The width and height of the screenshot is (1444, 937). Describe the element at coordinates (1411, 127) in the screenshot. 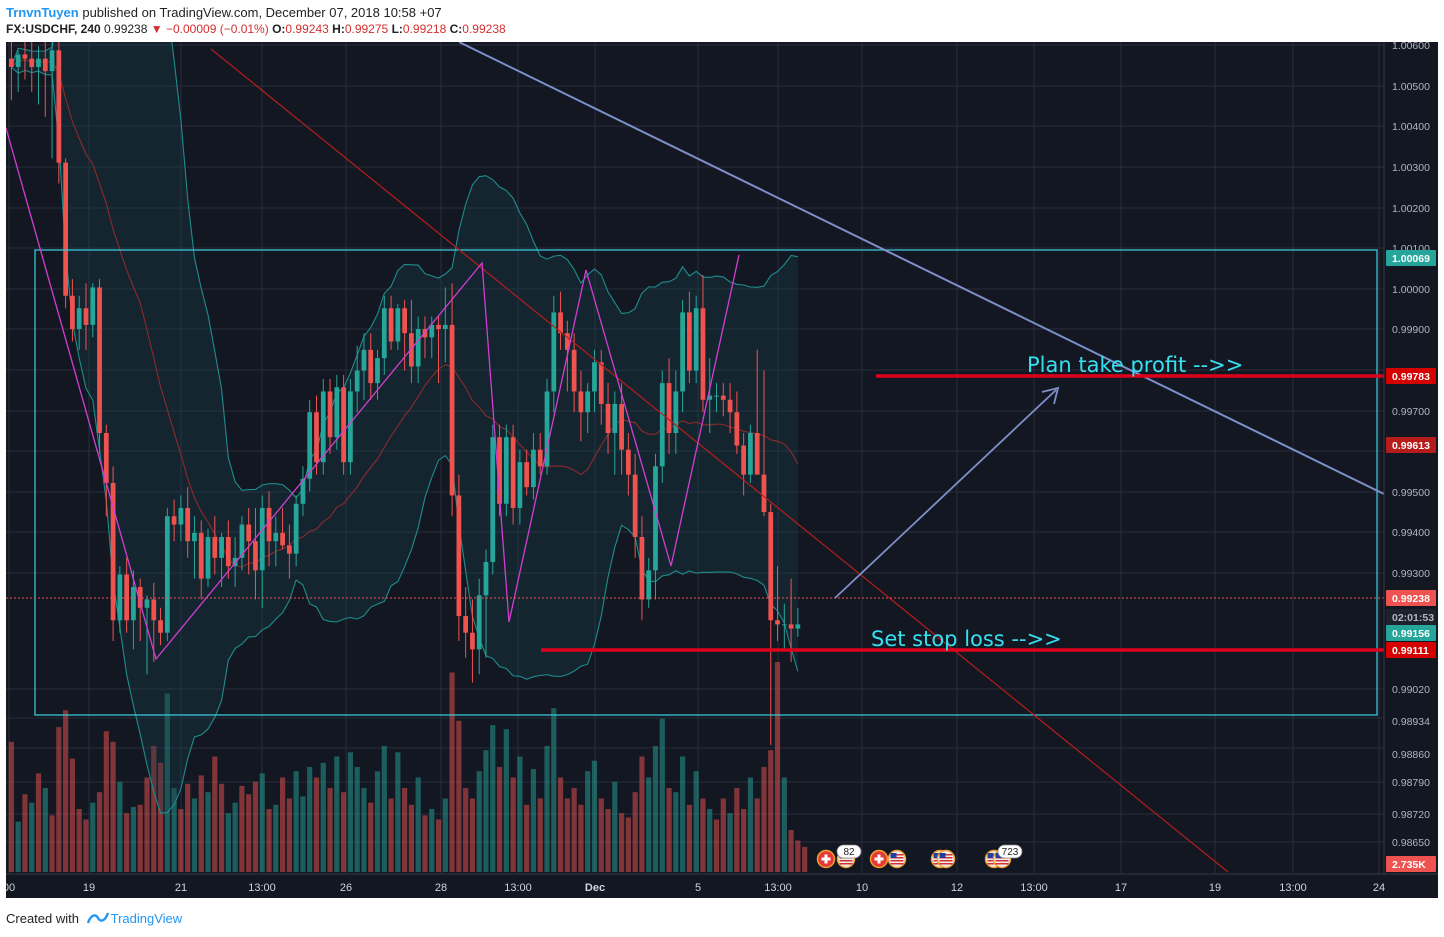

I see `price-tick: 1.00400` at that location.